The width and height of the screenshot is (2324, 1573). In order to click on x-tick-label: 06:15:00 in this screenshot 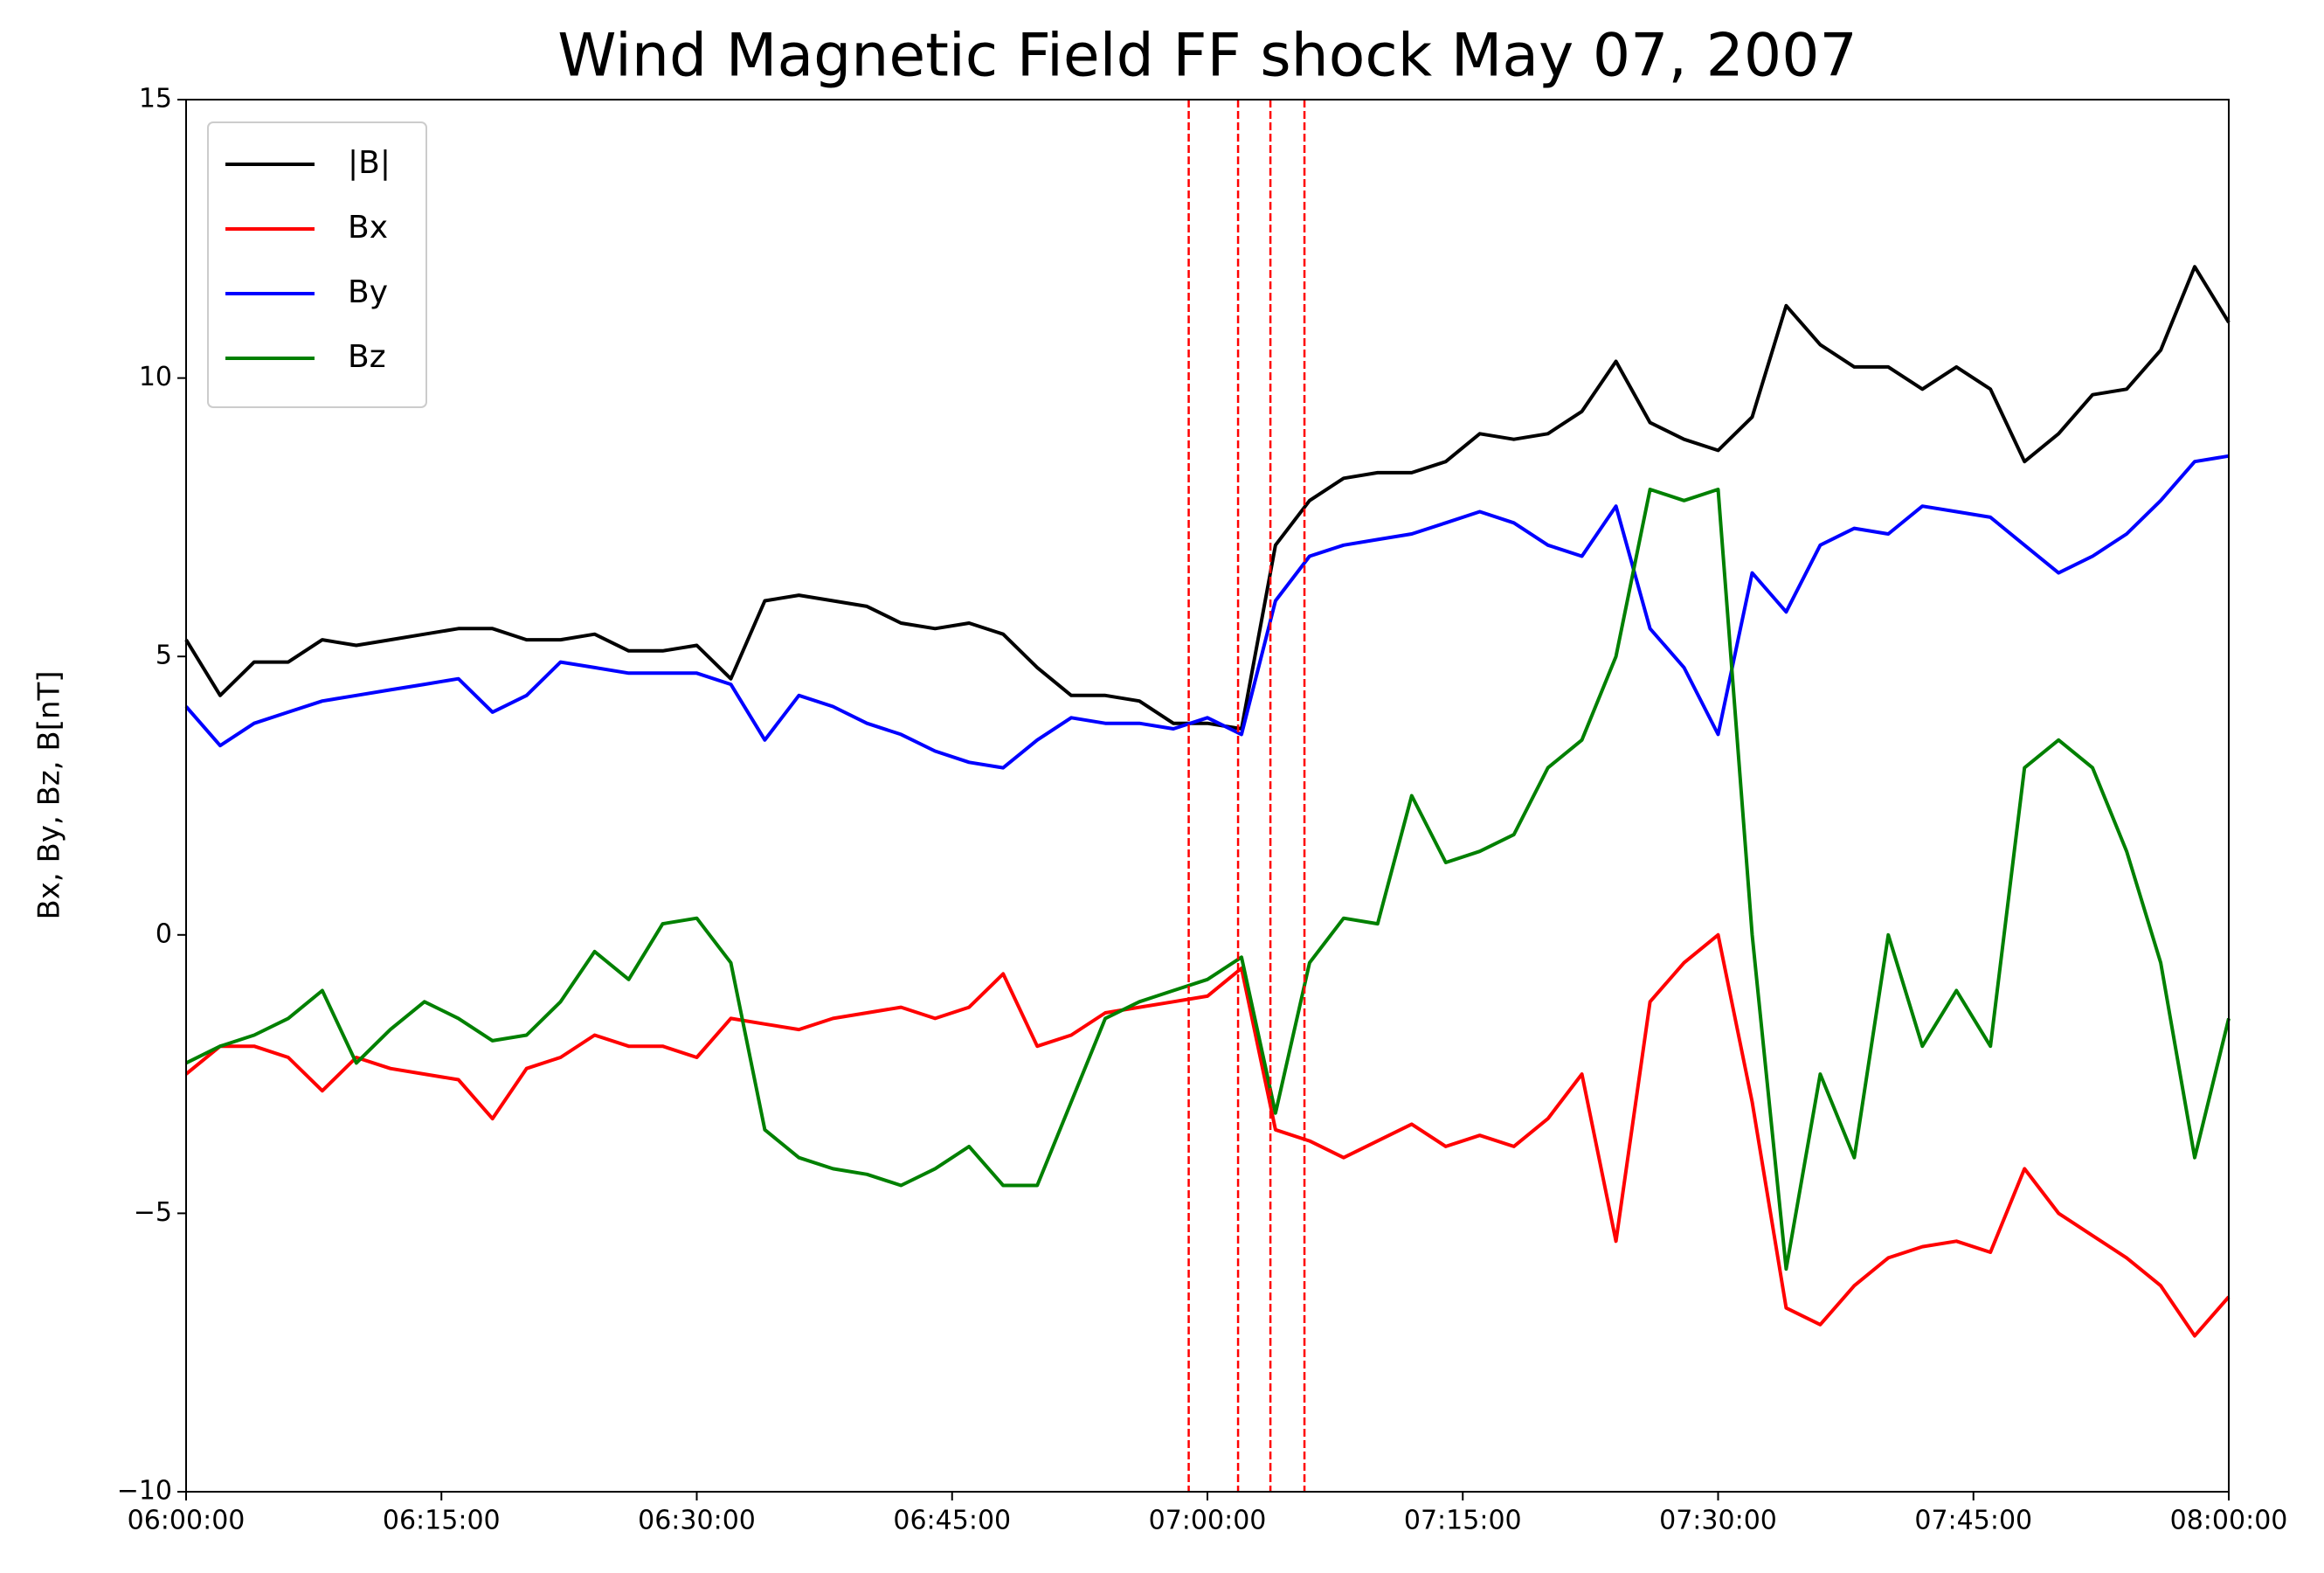, I will do `click(442, 1521)`.